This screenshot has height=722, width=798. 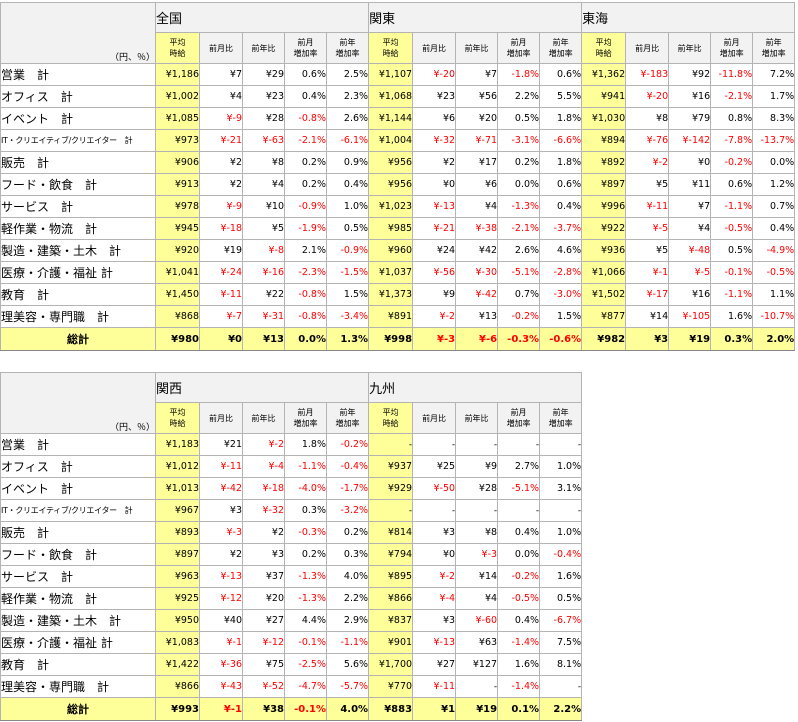 I want to click on data-cell: 2.3%, so click(x=347, y=96).